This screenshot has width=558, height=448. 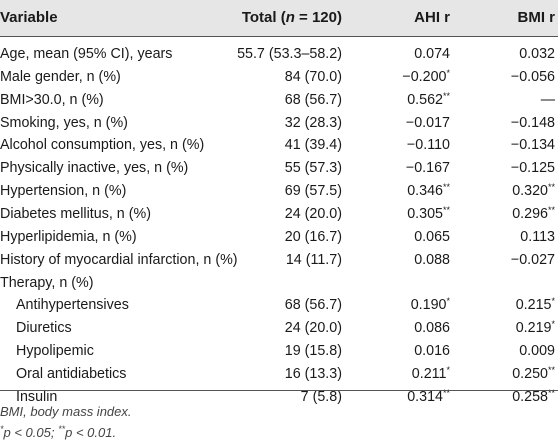 What do you see at coordinates (432, 236) in the screenshot?
I see `cell-ahi-value: 0.065` at bounding box center [432, 236].